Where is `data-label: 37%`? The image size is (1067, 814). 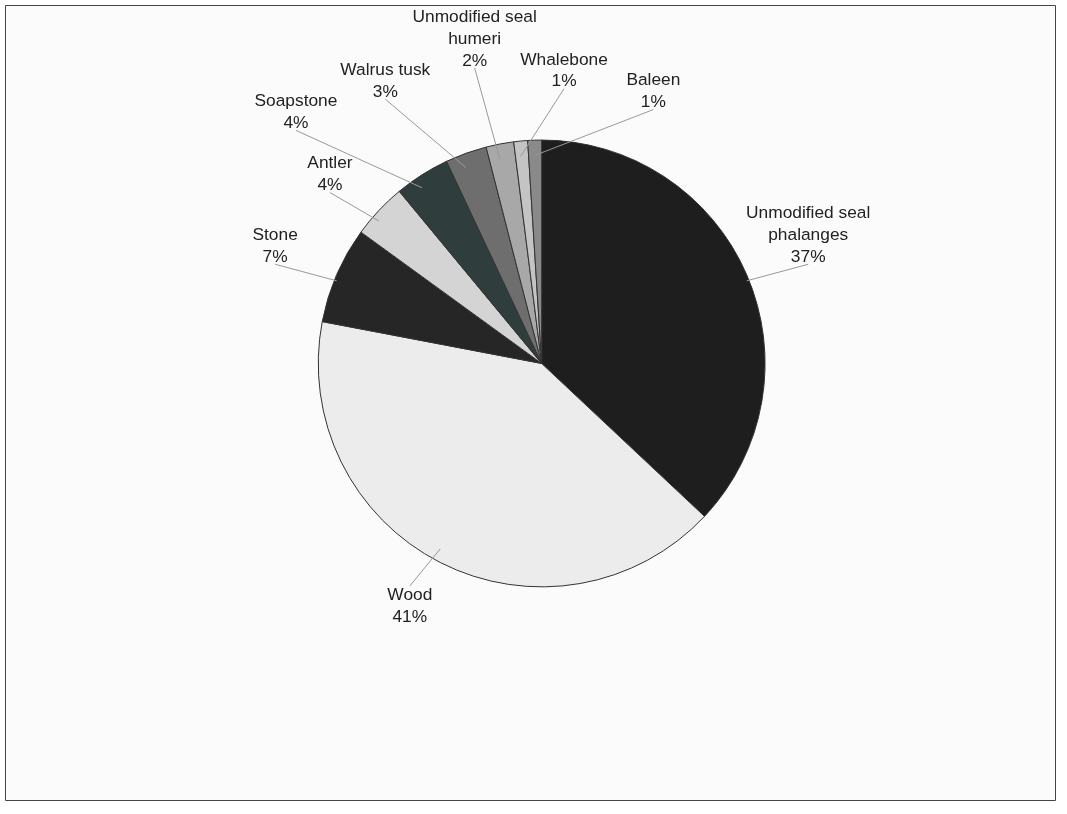 data-label: 37% is located at coordinates (808, 255).